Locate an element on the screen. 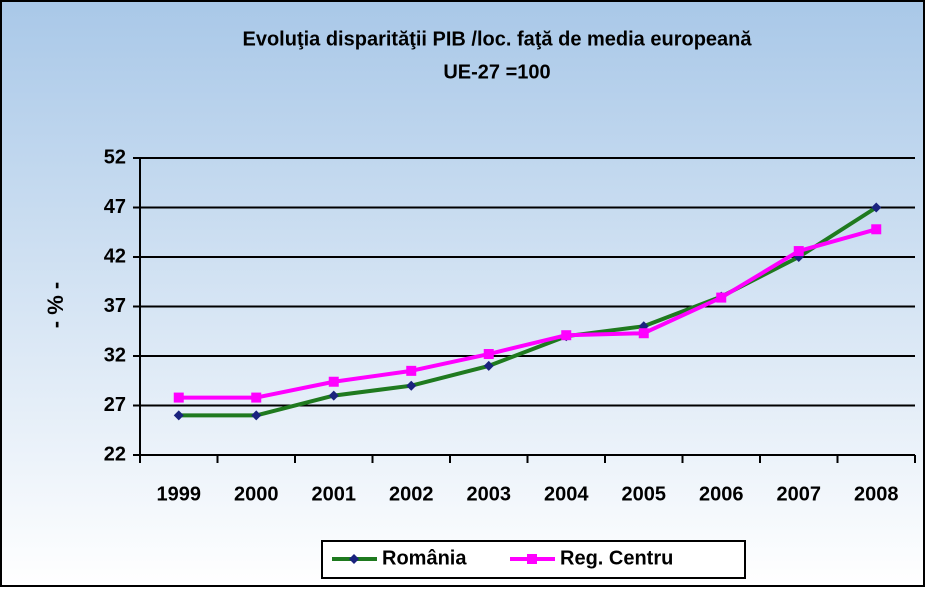 Image resolution: width=925 pixels, height=592 pixels. x-tick-label: 2001 is located at coordinates (334, 494).